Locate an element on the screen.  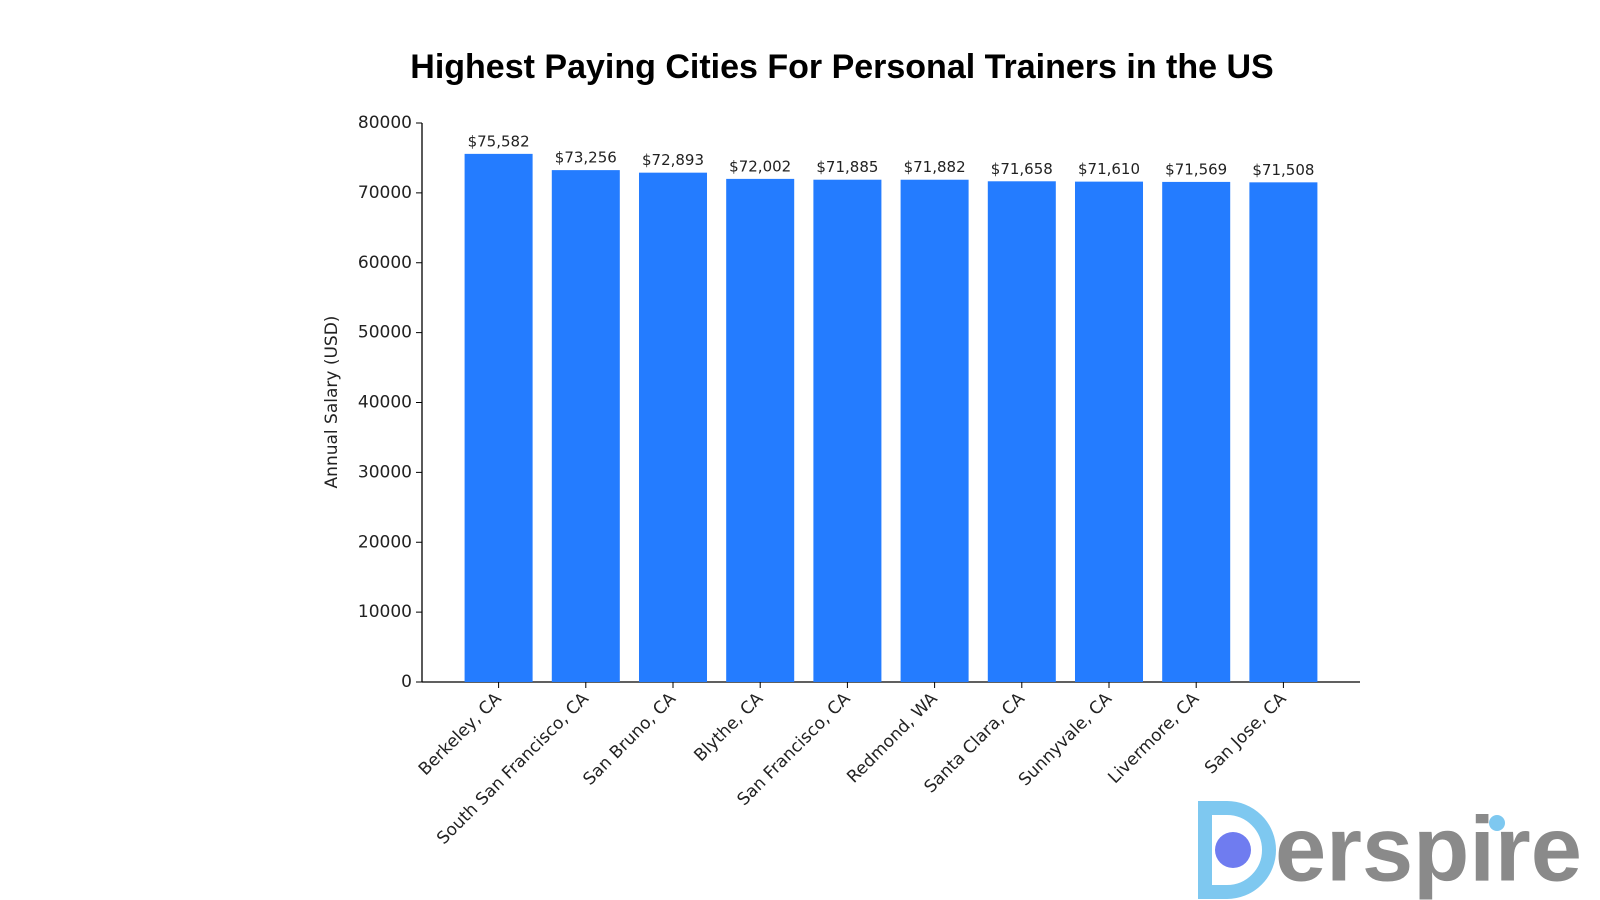
value-label: $71,569 is located at coordinates (1196, 169).